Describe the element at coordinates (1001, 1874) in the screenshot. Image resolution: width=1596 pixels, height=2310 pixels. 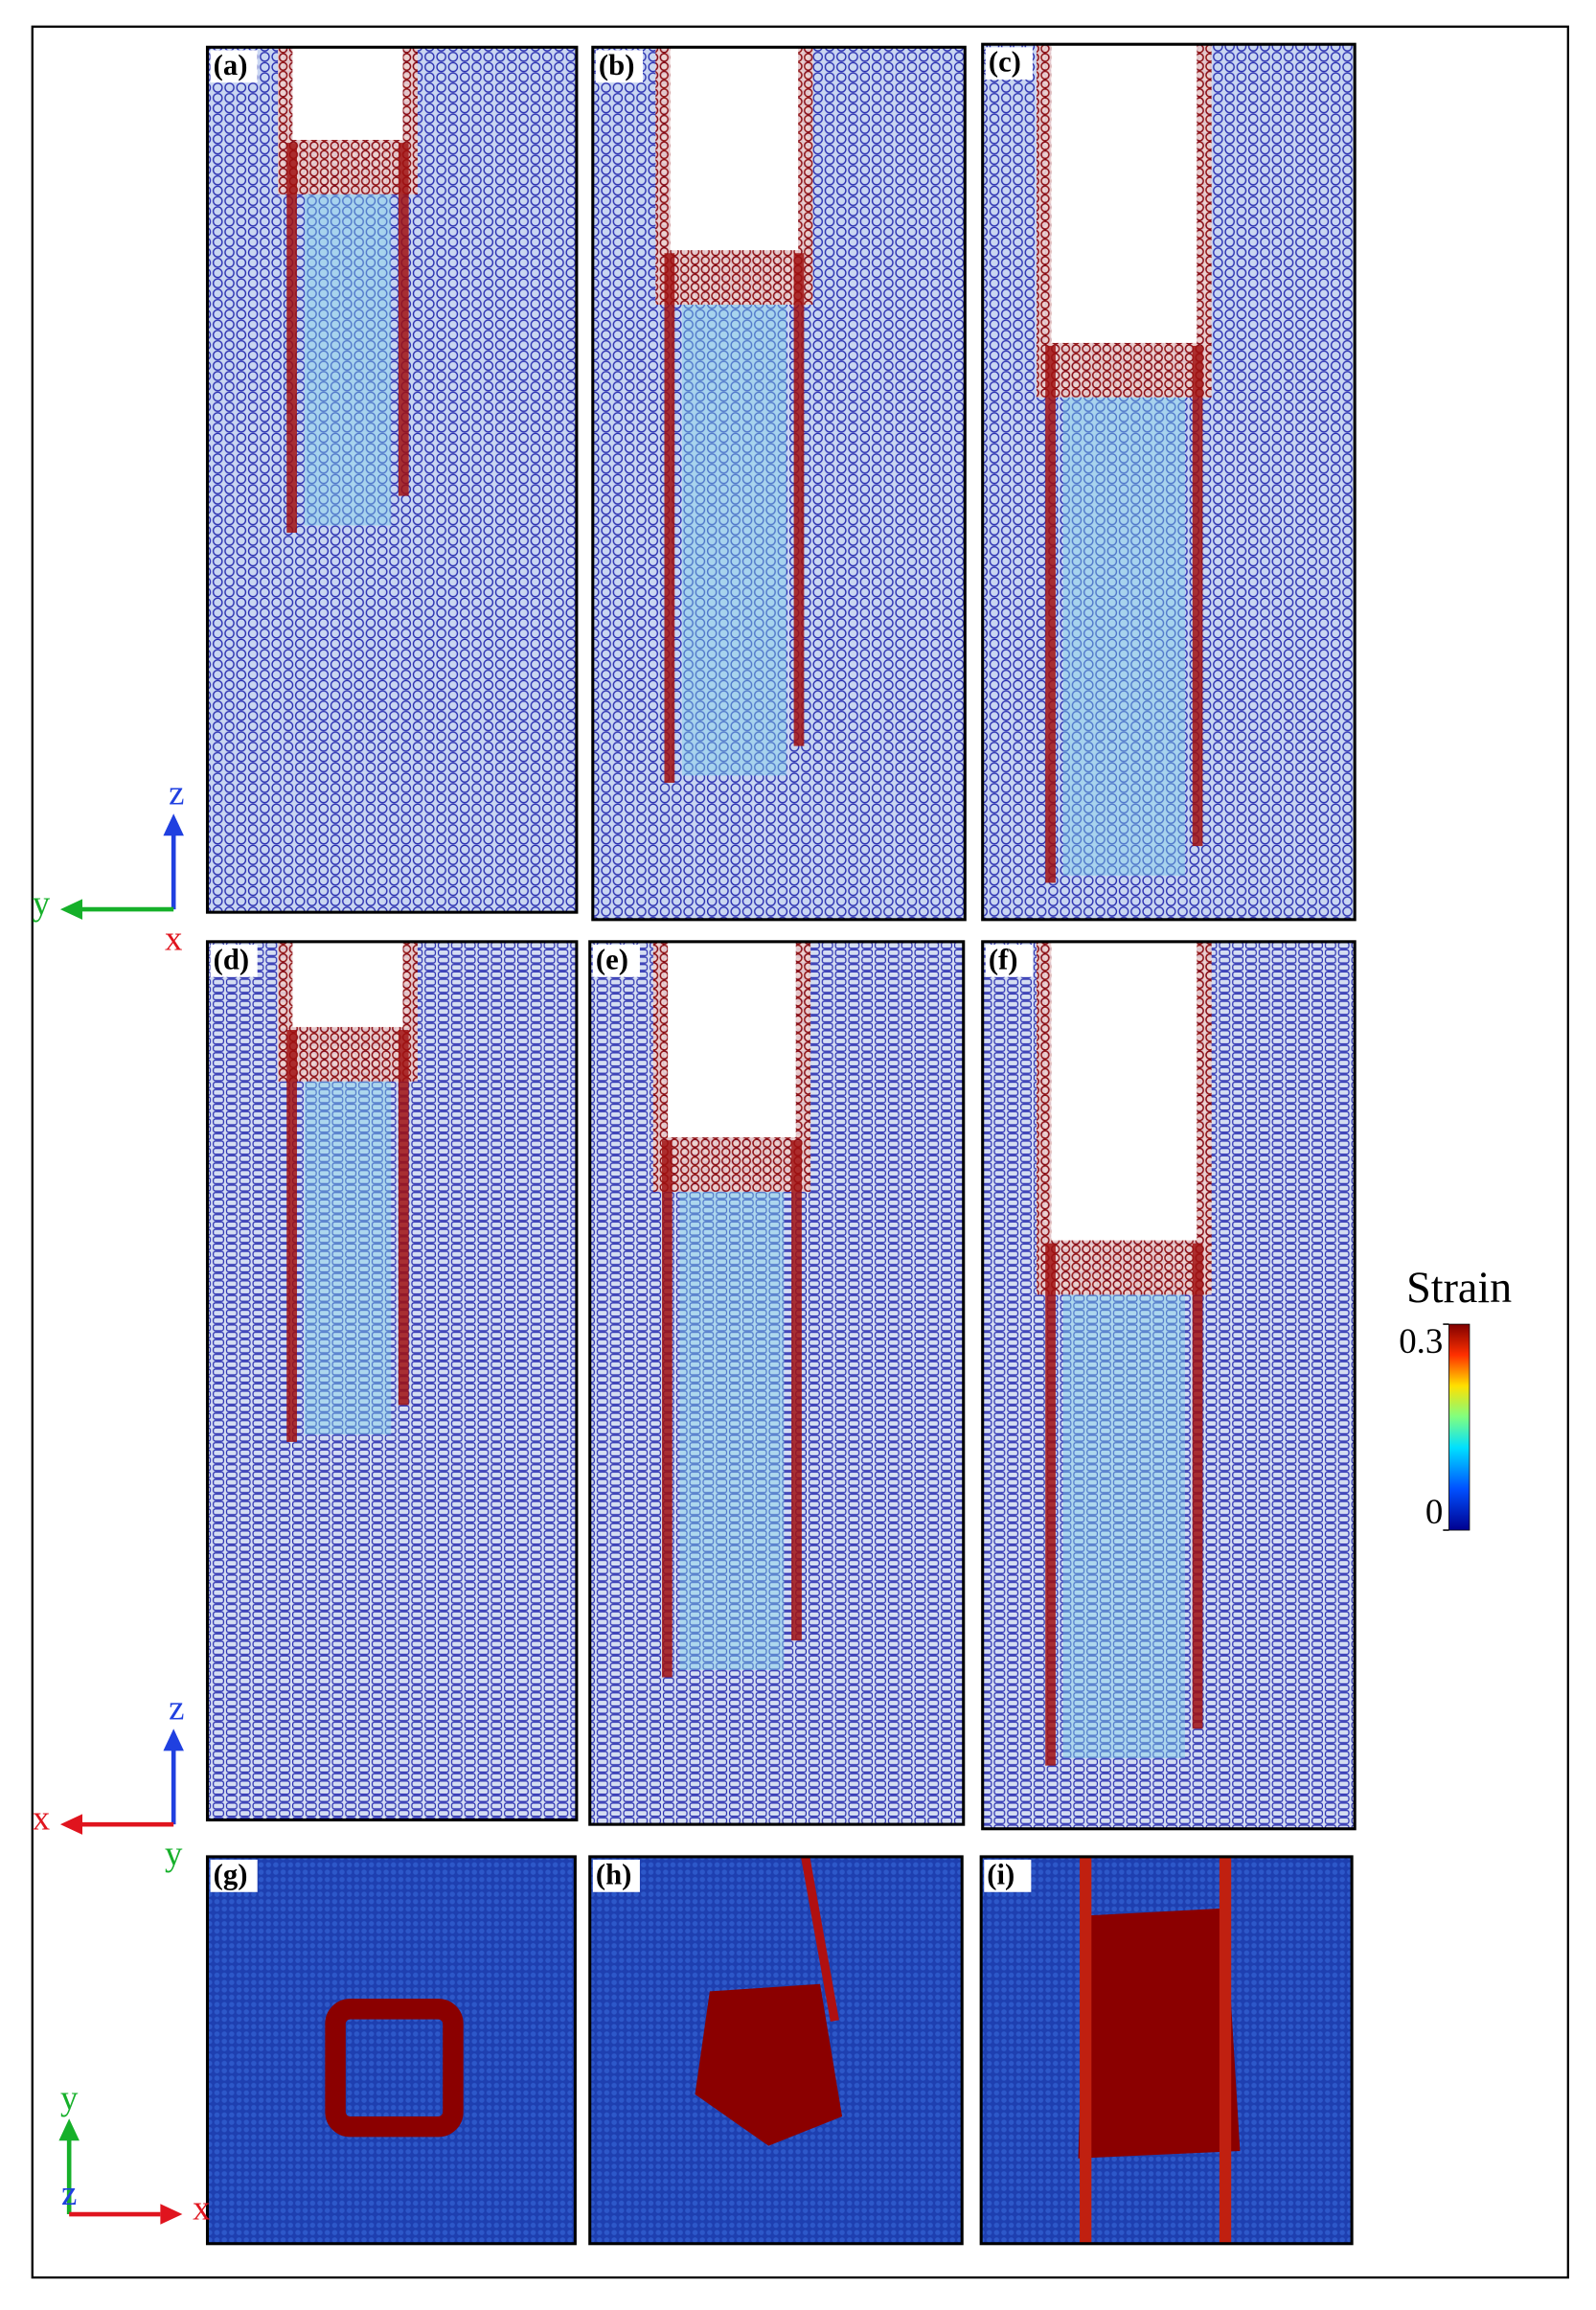
I see `panel-label: (i)` at that location.